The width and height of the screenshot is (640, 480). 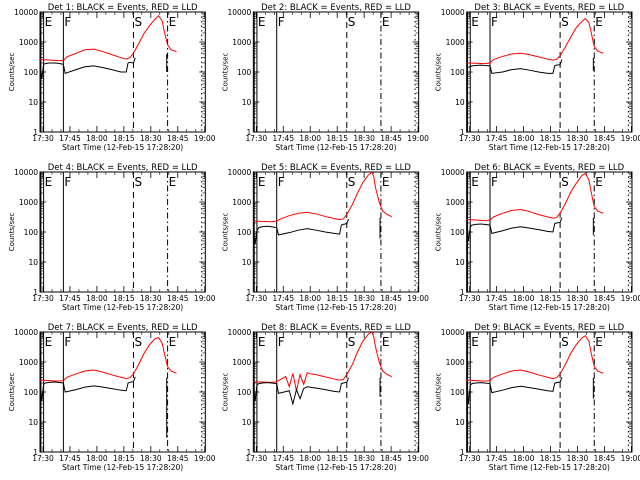 What do you see at coordinates (122, 232) in the screenshot?
I see `plot-frame` at bounding box center [122, 232].